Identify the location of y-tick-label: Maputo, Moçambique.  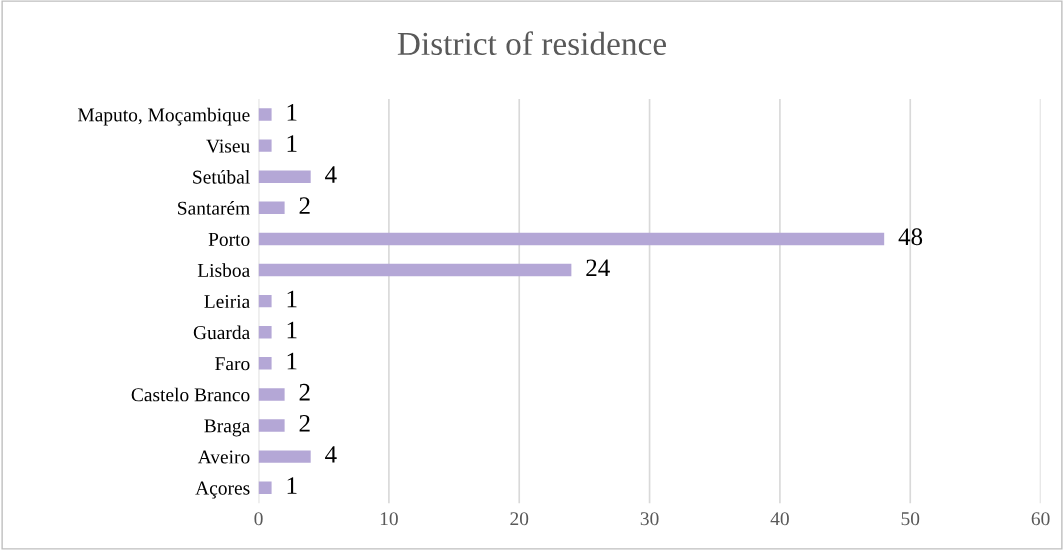
(163, 116).